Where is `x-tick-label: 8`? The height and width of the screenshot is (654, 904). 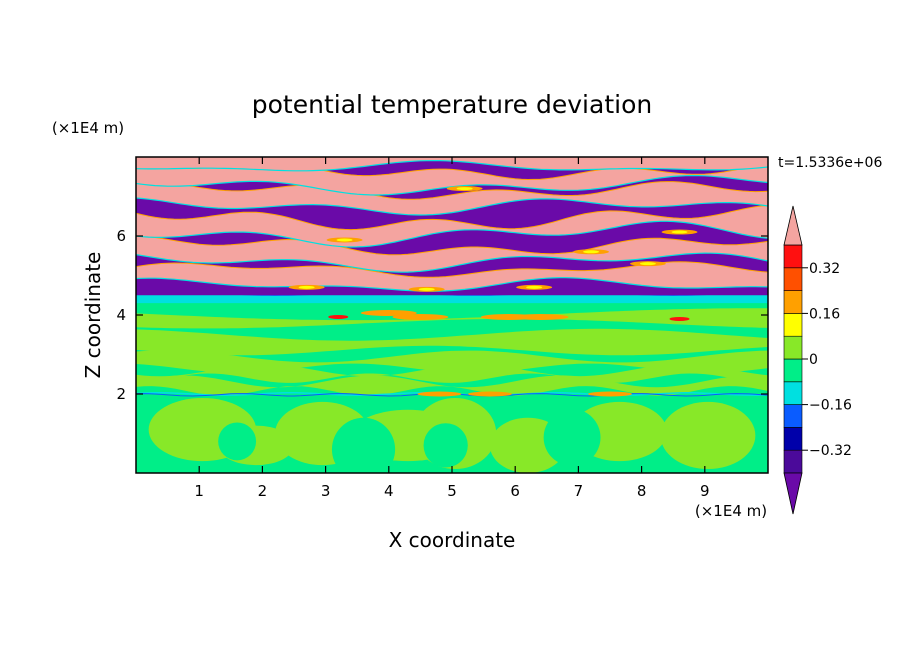
x-tick-label: 8 is located at coordinates (642, 491).